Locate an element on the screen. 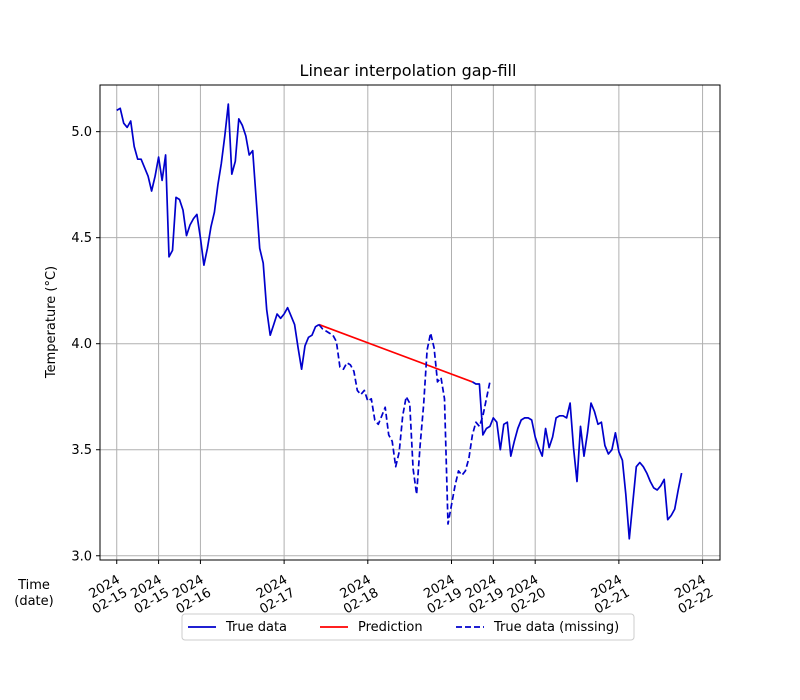 The width and height of the screenshot is (800, 700). legend-label-prediction: Prediction is located at coordinates (390, 627).